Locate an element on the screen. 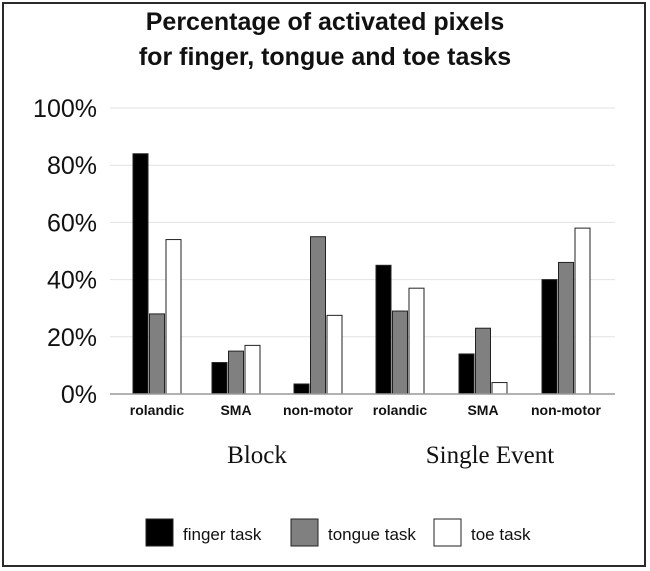 The height and width of the screenshot is (571, 650). legend-swatch-toe-task is located at coordinates (447, 532).